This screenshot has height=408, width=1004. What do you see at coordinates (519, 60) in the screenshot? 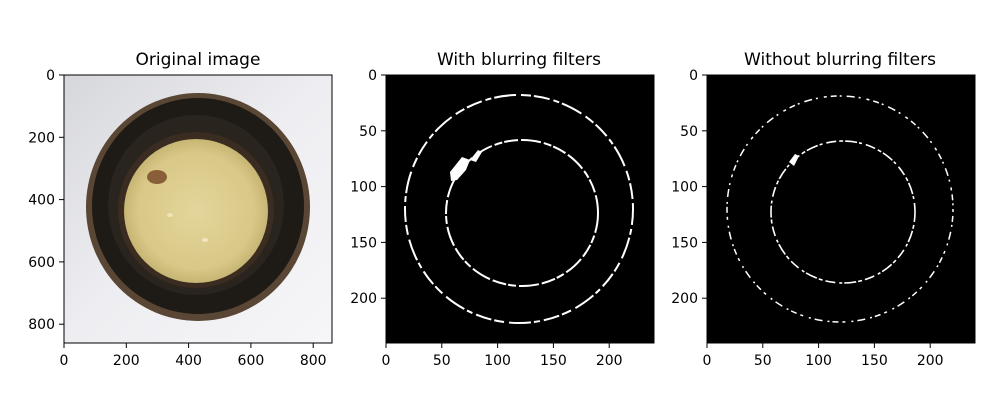
I see `panel-title: With blurring filters` at bounding box center [519, 60].